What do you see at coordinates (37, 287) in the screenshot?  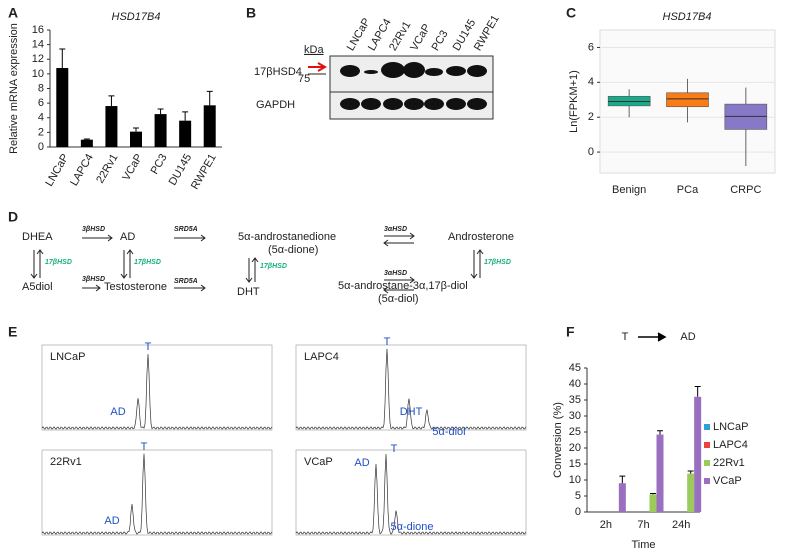 I see `node: A5diol` at bounding box center [37, 287].